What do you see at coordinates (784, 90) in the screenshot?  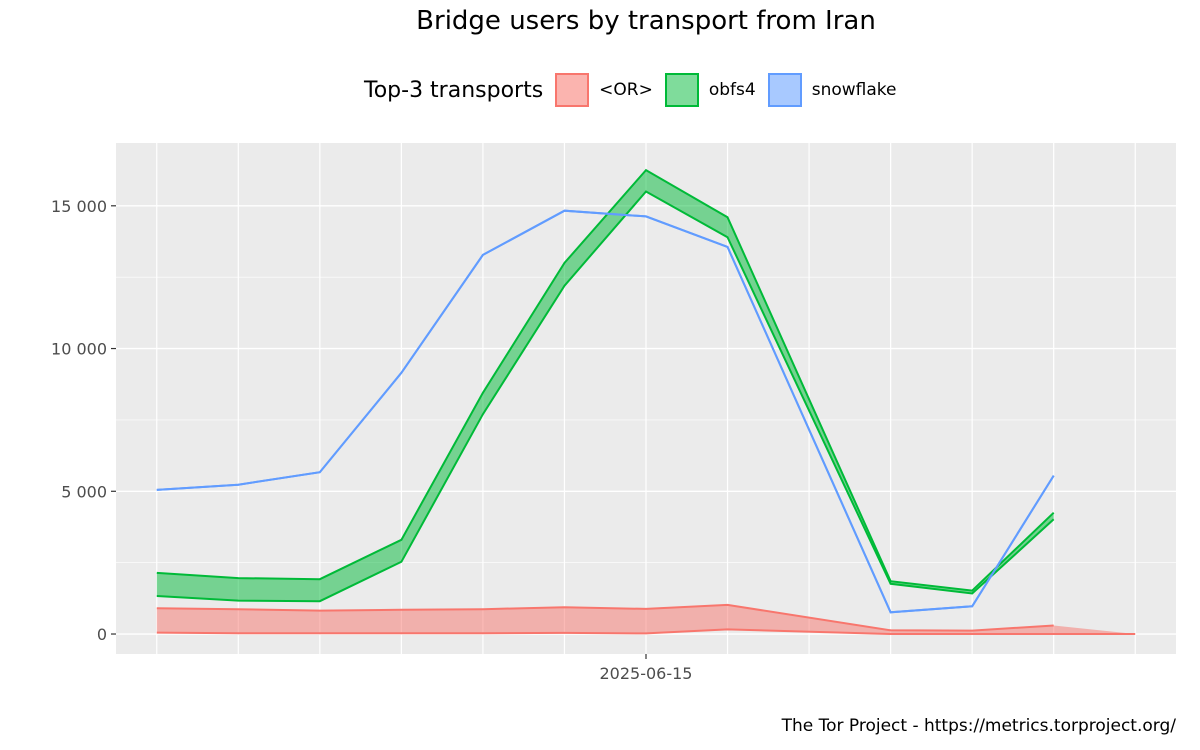 I see `legend-key-snowflake` at bounding box center [784, 90].